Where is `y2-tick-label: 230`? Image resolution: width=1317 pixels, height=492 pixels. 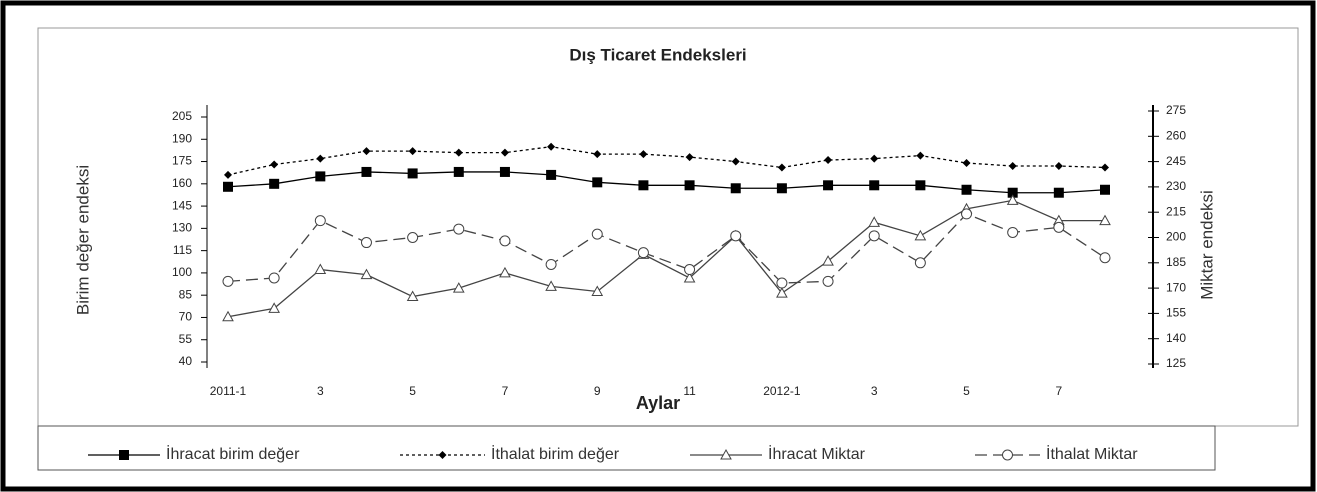 y2-tick-label: 230 is located at coordinates (1176, 186).